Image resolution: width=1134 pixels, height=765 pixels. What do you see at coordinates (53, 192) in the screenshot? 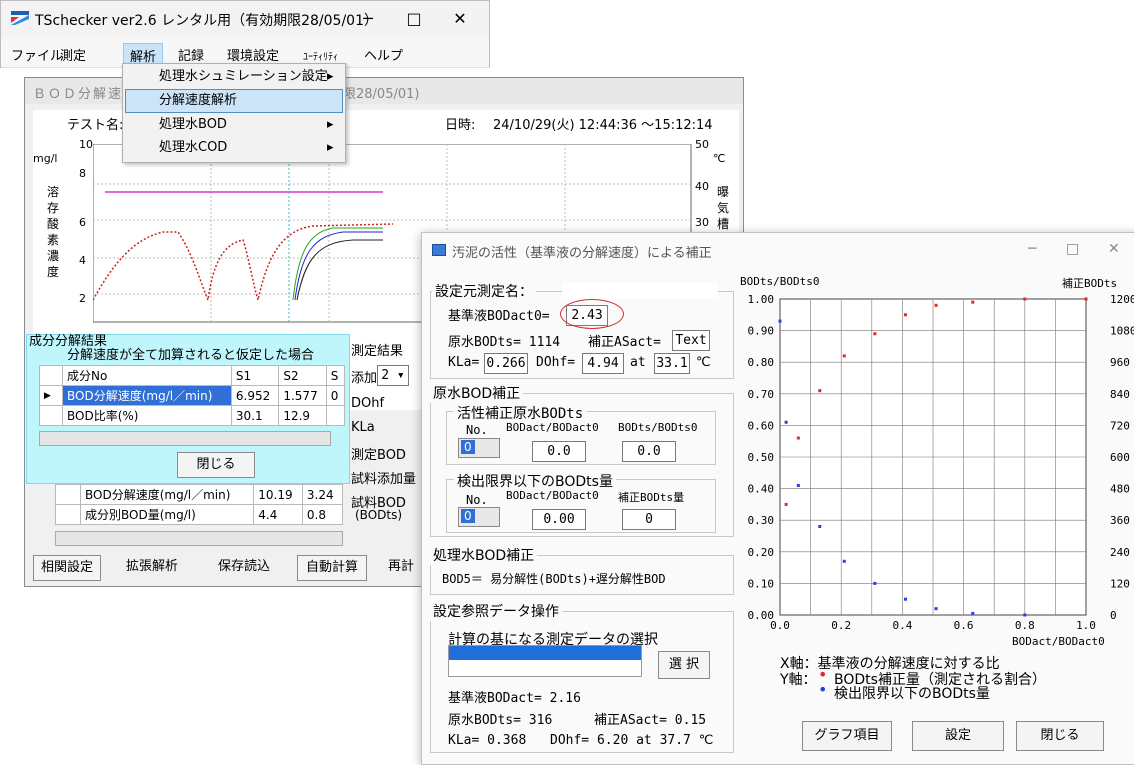
I see `left-axis-char: 溶` at bounding box center [53, 192].